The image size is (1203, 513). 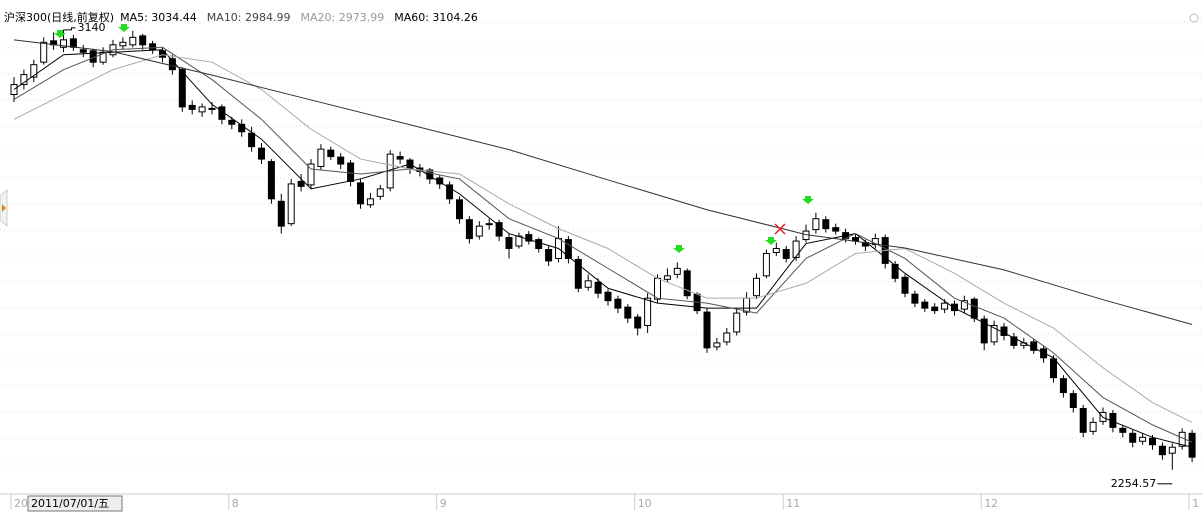 I want to click on cursor-box, so click(x=75, y=503).